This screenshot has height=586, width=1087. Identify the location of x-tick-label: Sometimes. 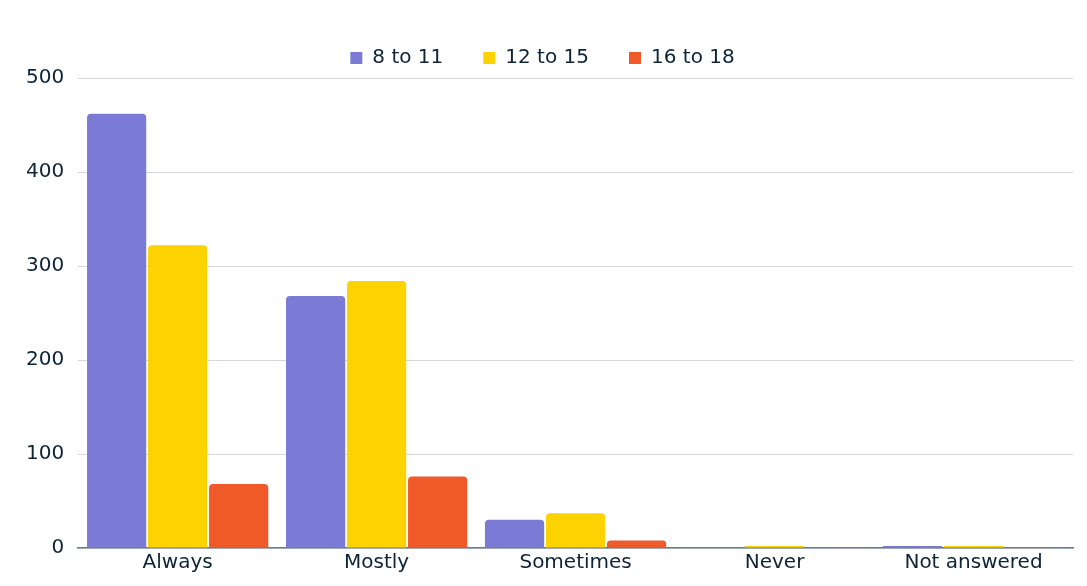
(575, 561).